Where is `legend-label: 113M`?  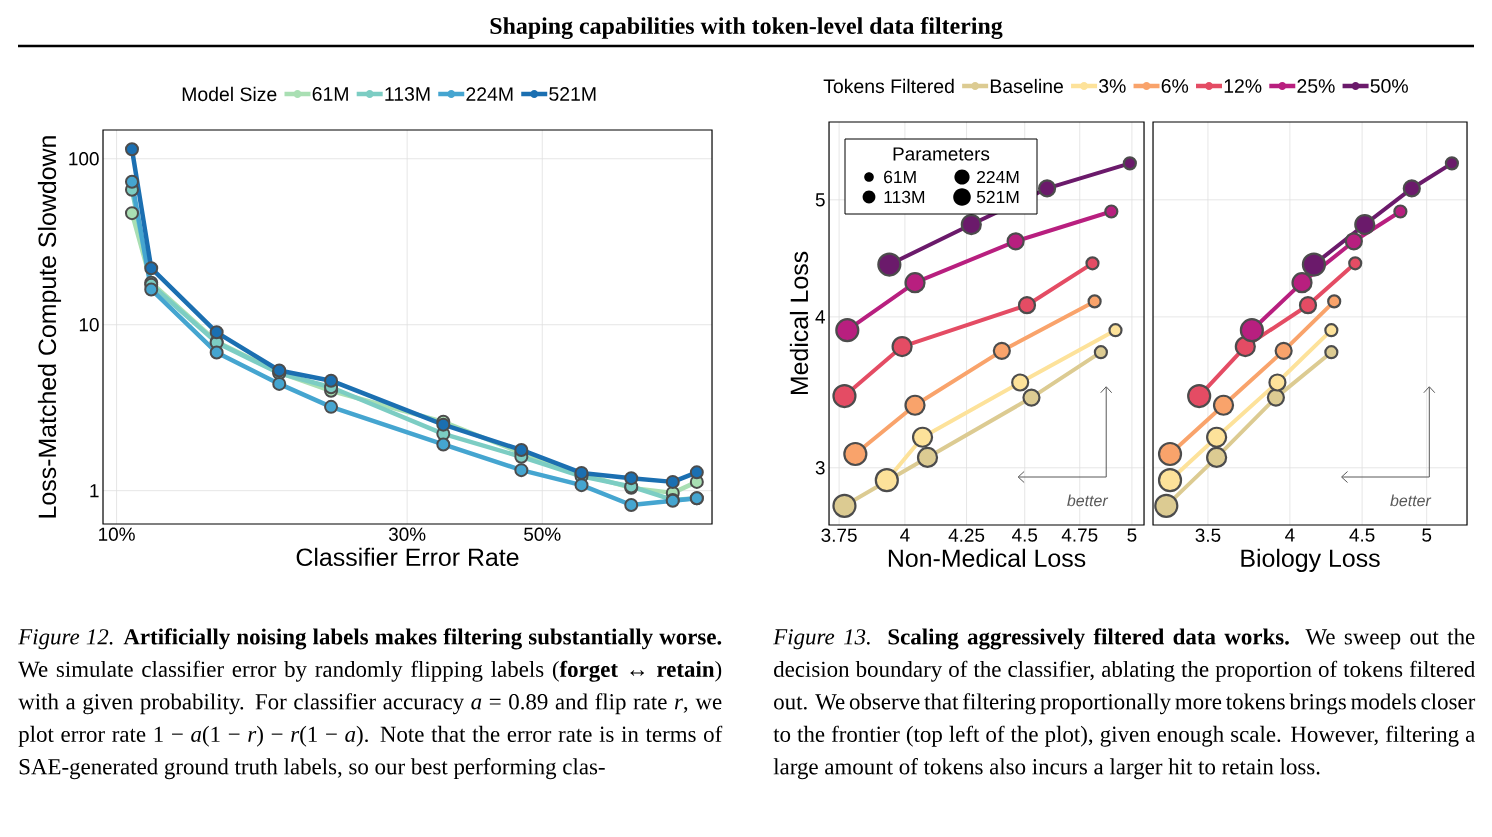
legend-label: 113M is located at coordinates (407, 94).